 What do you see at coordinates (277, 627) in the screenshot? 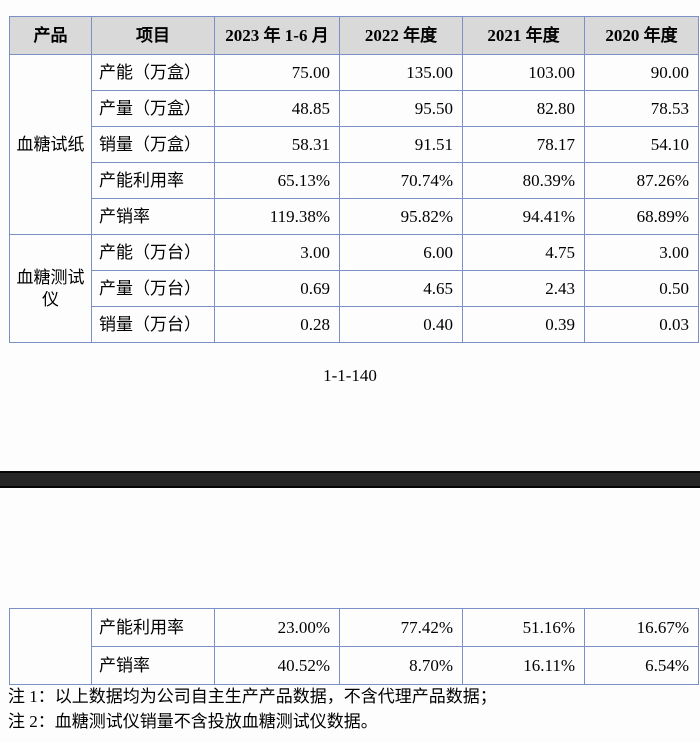
I see `value-cell: 23.00%` at bounding box center [277, 627].